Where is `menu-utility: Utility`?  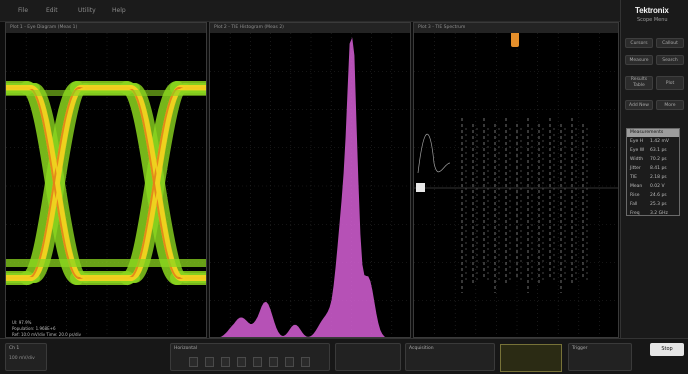 menu-utility: Utility is located at coordinates (87, 10).